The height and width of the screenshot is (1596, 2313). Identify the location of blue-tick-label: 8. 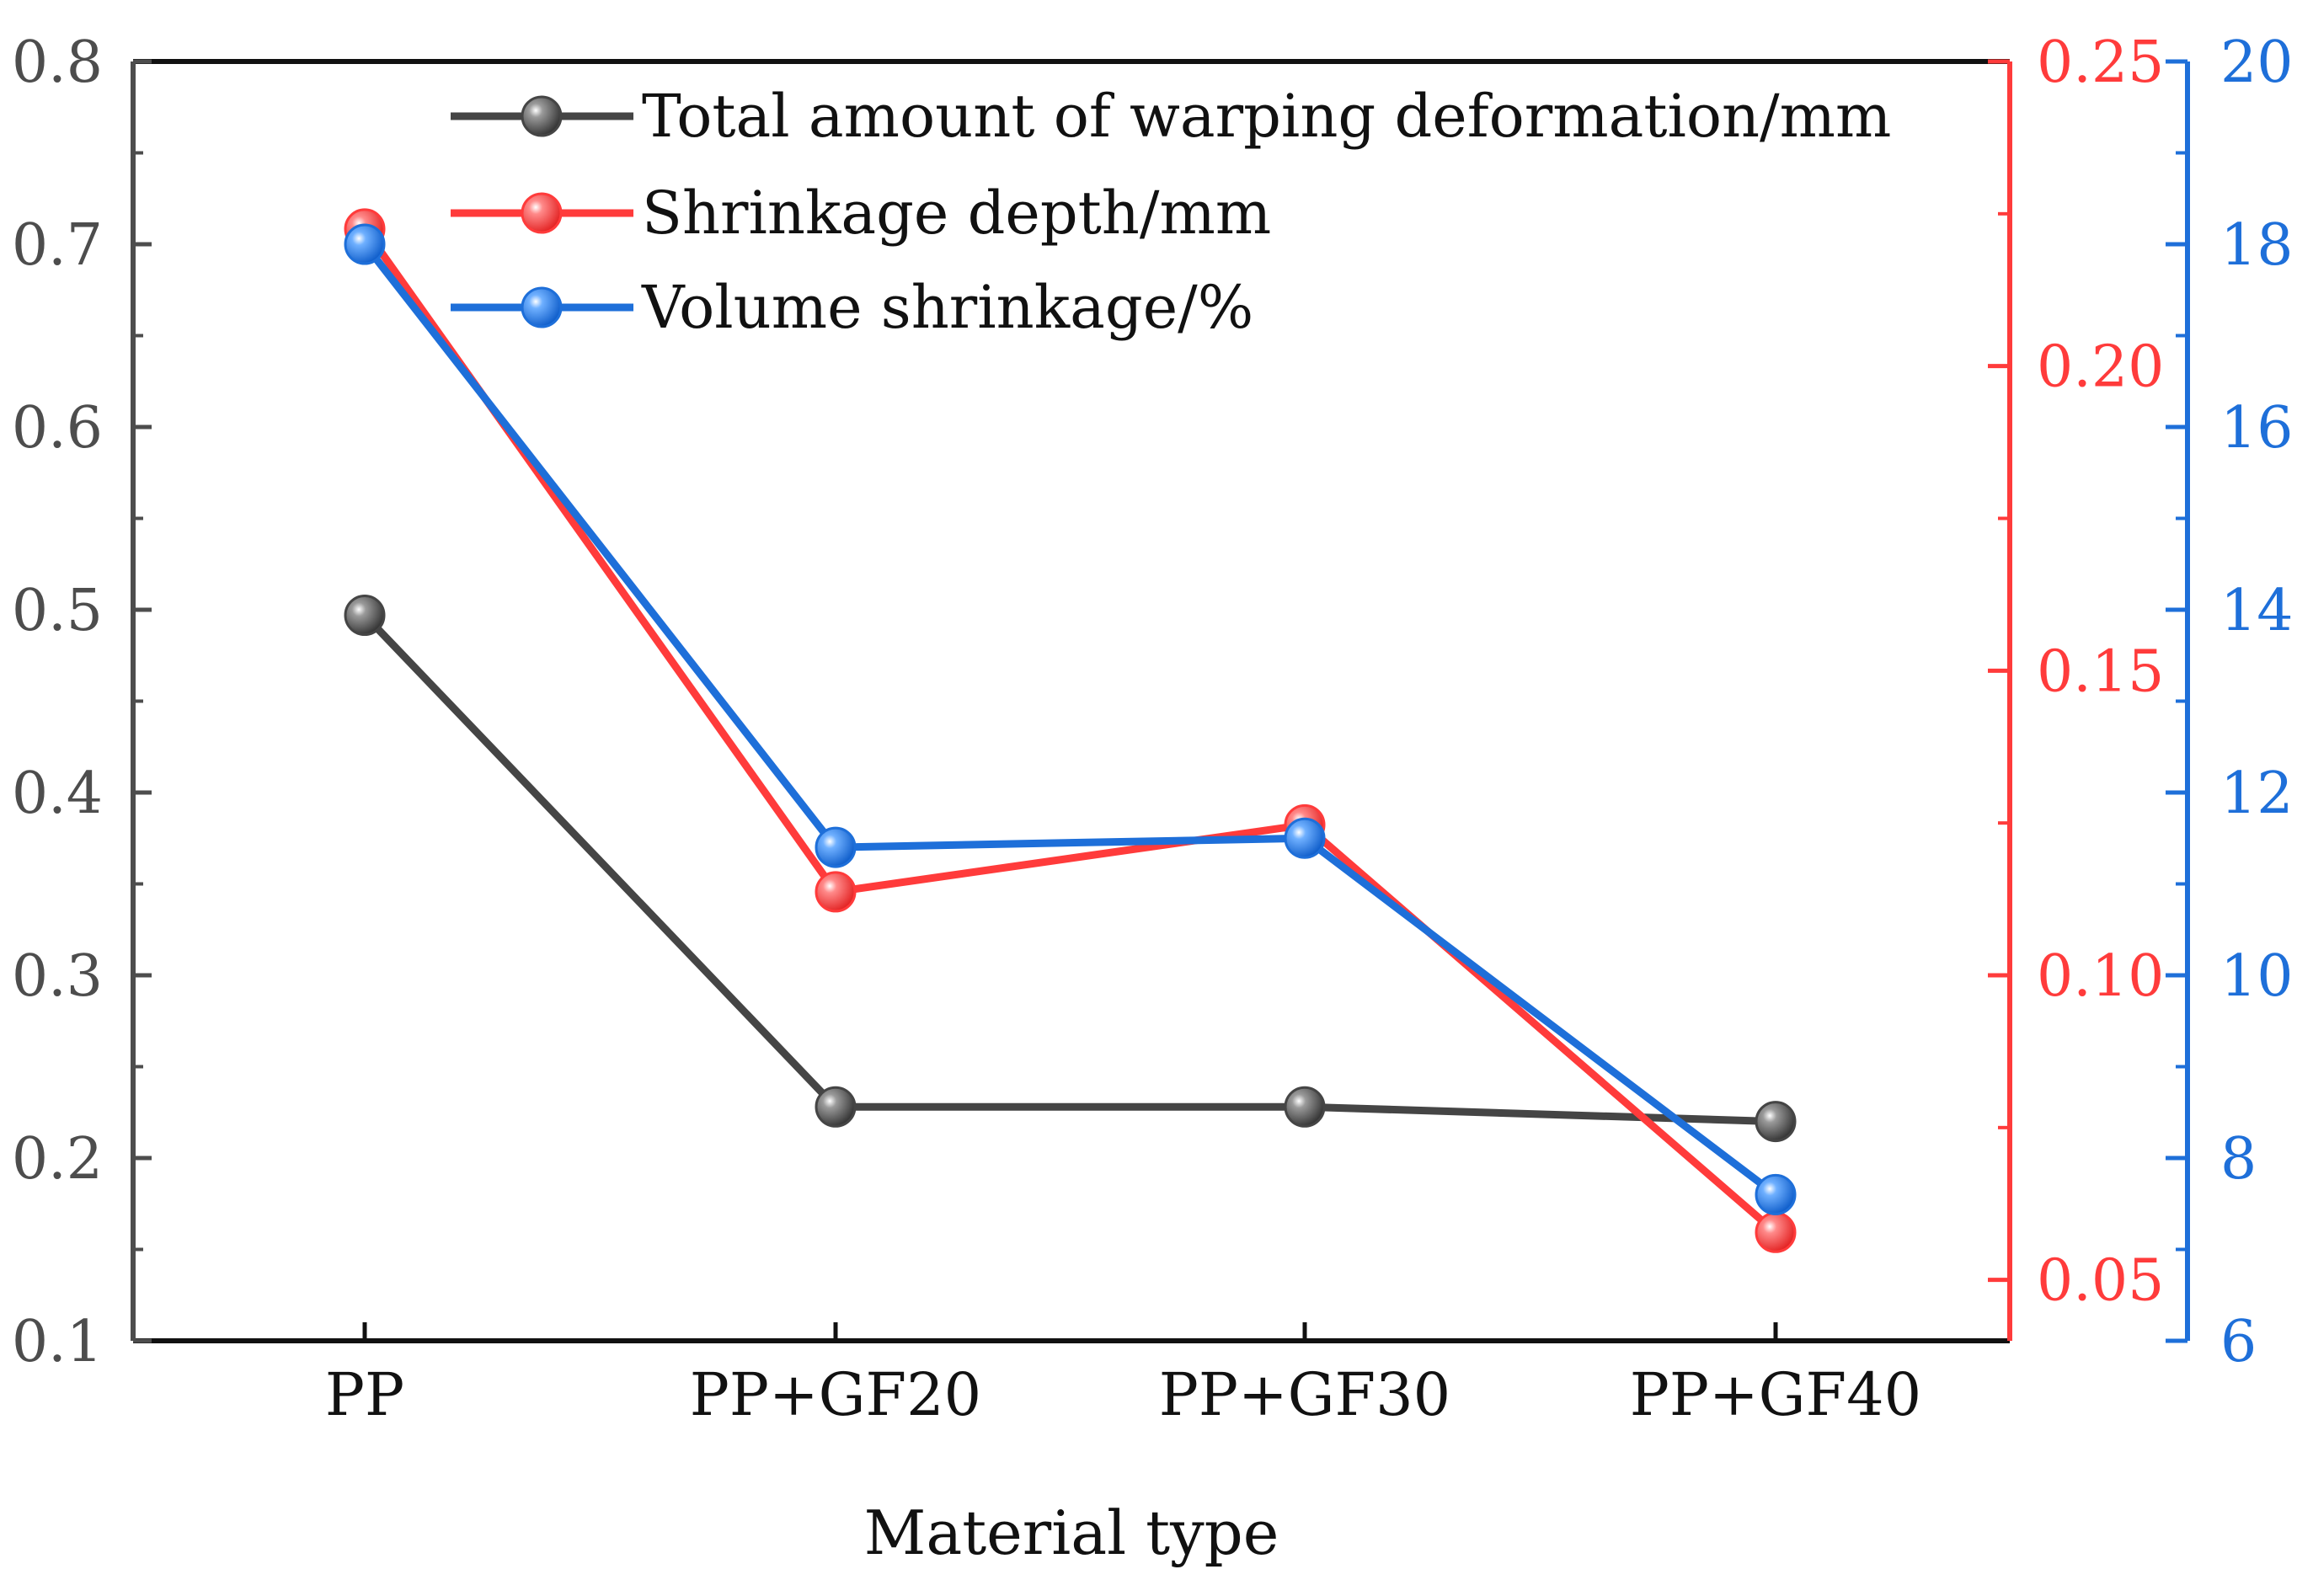
(2238, 1159).